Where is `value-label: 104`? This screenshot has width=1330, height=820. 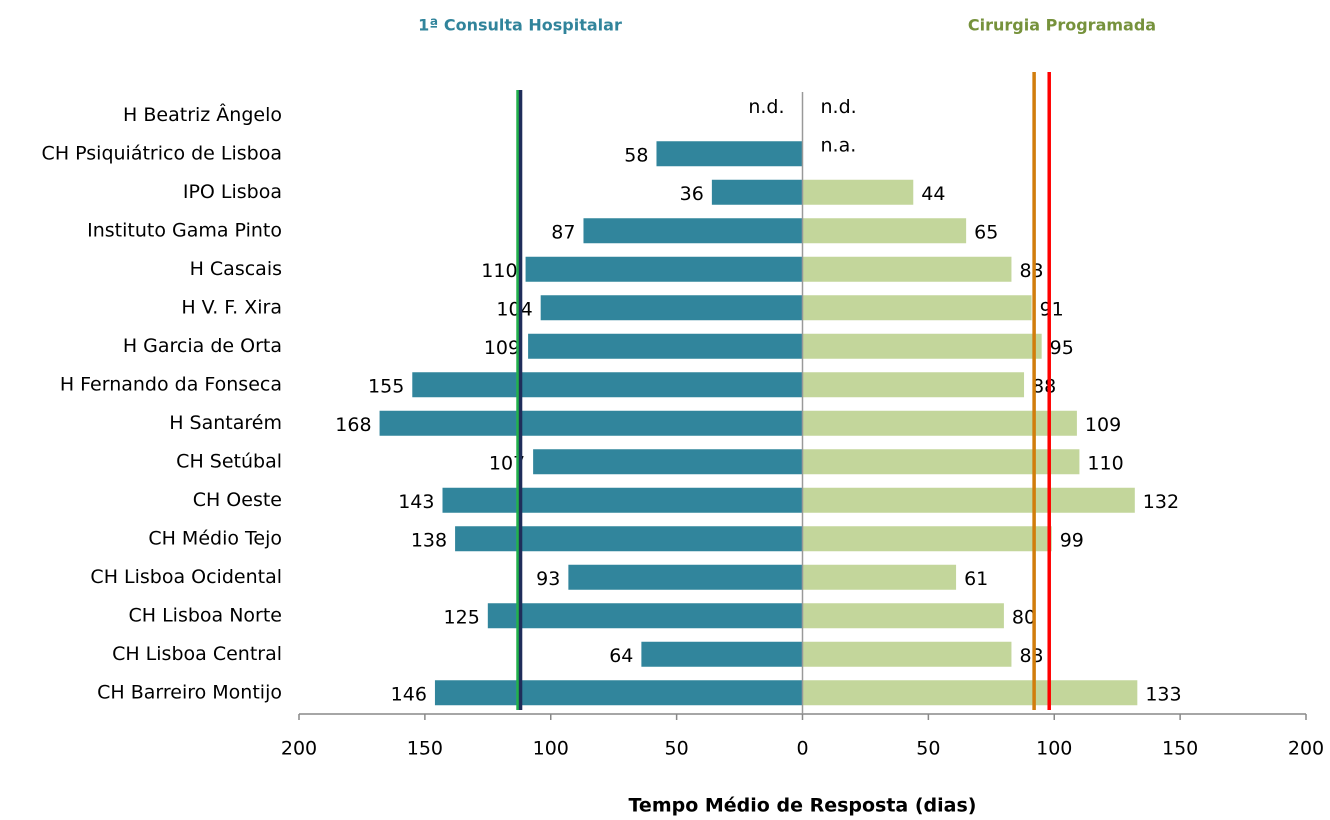
value-label: 104 is located at coordinates (514, 309).